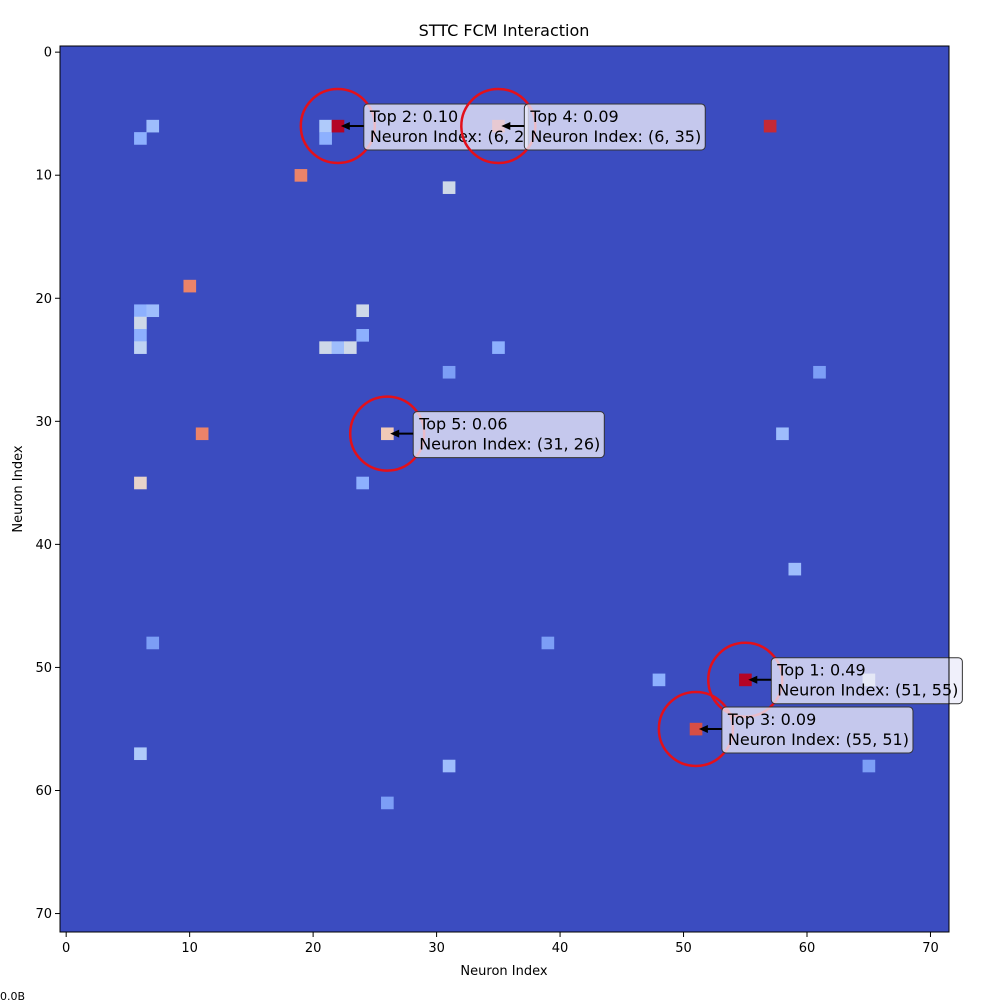 The width and height of the screenshot is (1000, 1003). What do you see at coordinates (807, 948) in the screenshot?
I see `x-tick-label: 60` at bounding box center [807, 948].